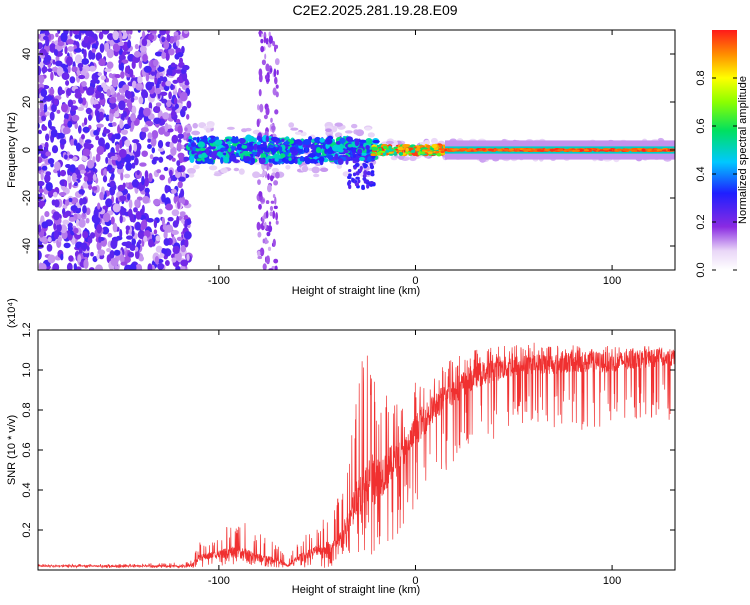 The height and width of the screenshot is (605, 750). Describe the element at coordinates (12, 150) in the screenshot. I see `spectrogram-y-label: Frequency (Hz)` at that location.